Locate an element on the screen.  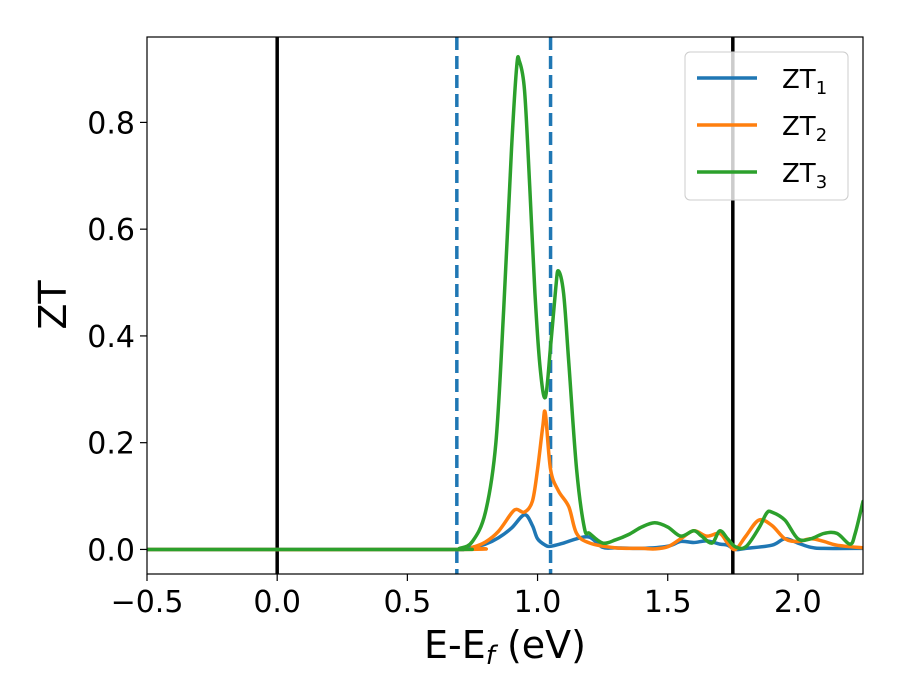
legend-label-zt2: ZT2 is located at coordinates (804, 129).